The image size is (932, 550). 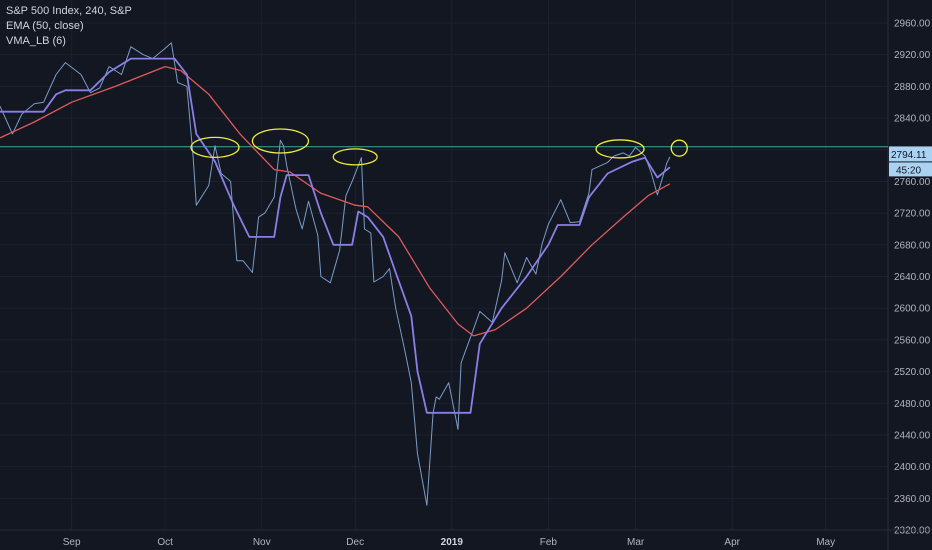 What do you see at coordinates (72, 542) in the screenshot?
I see `x-tick-label: Sep` at bounding box center [72, 542].